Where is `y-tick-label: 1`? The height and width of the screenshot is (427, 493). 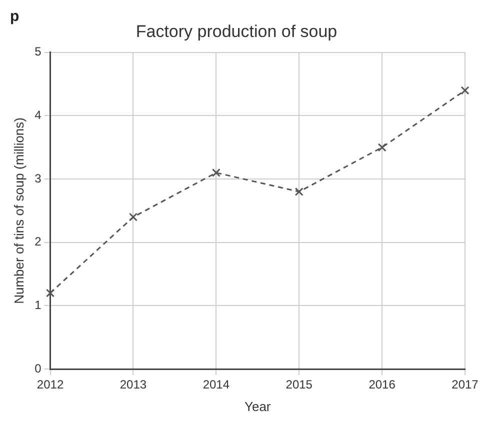
y-tick-label: 1 is located at coordinates (38, 305).